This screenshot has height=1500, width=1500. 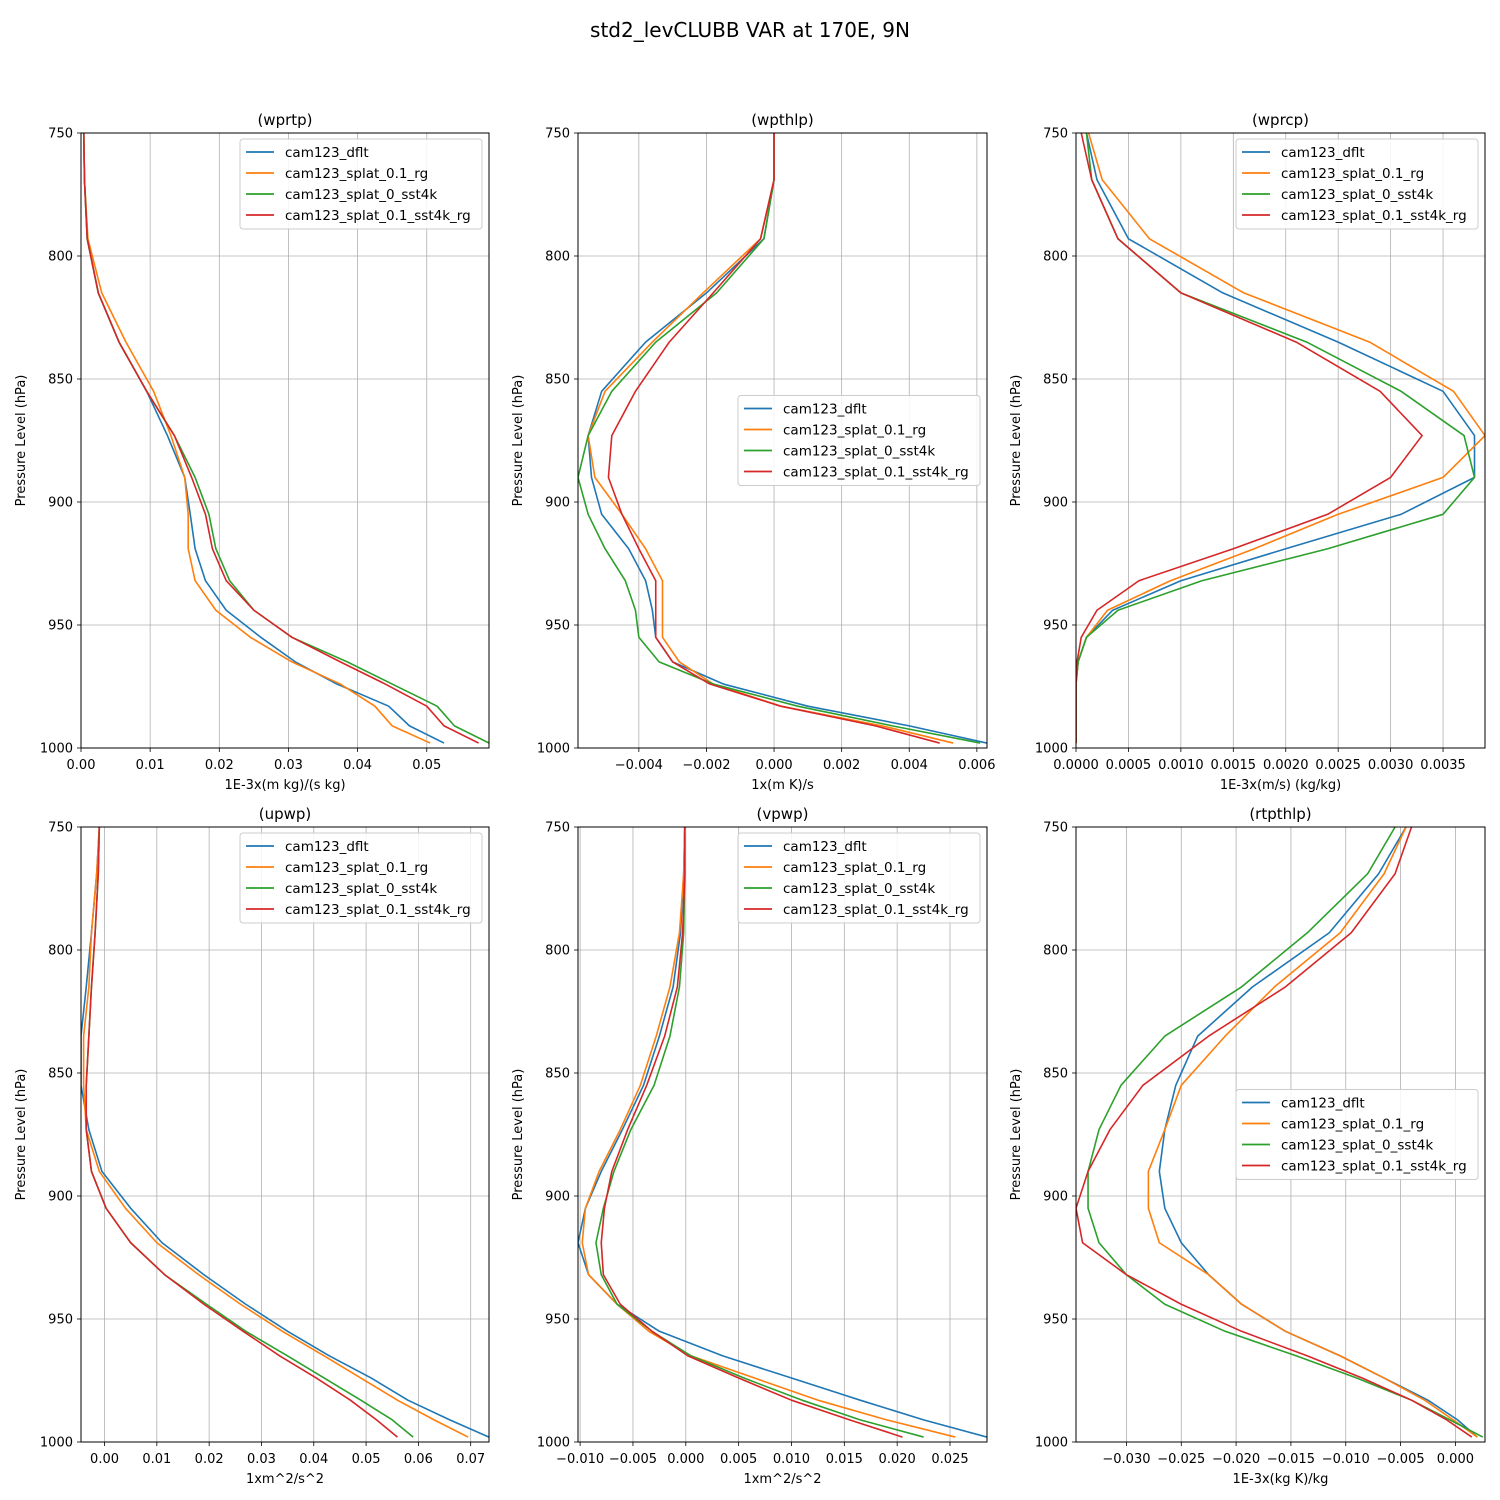 I want to click on x-tick-label: 0.0025, so click(x=1338, y=765).